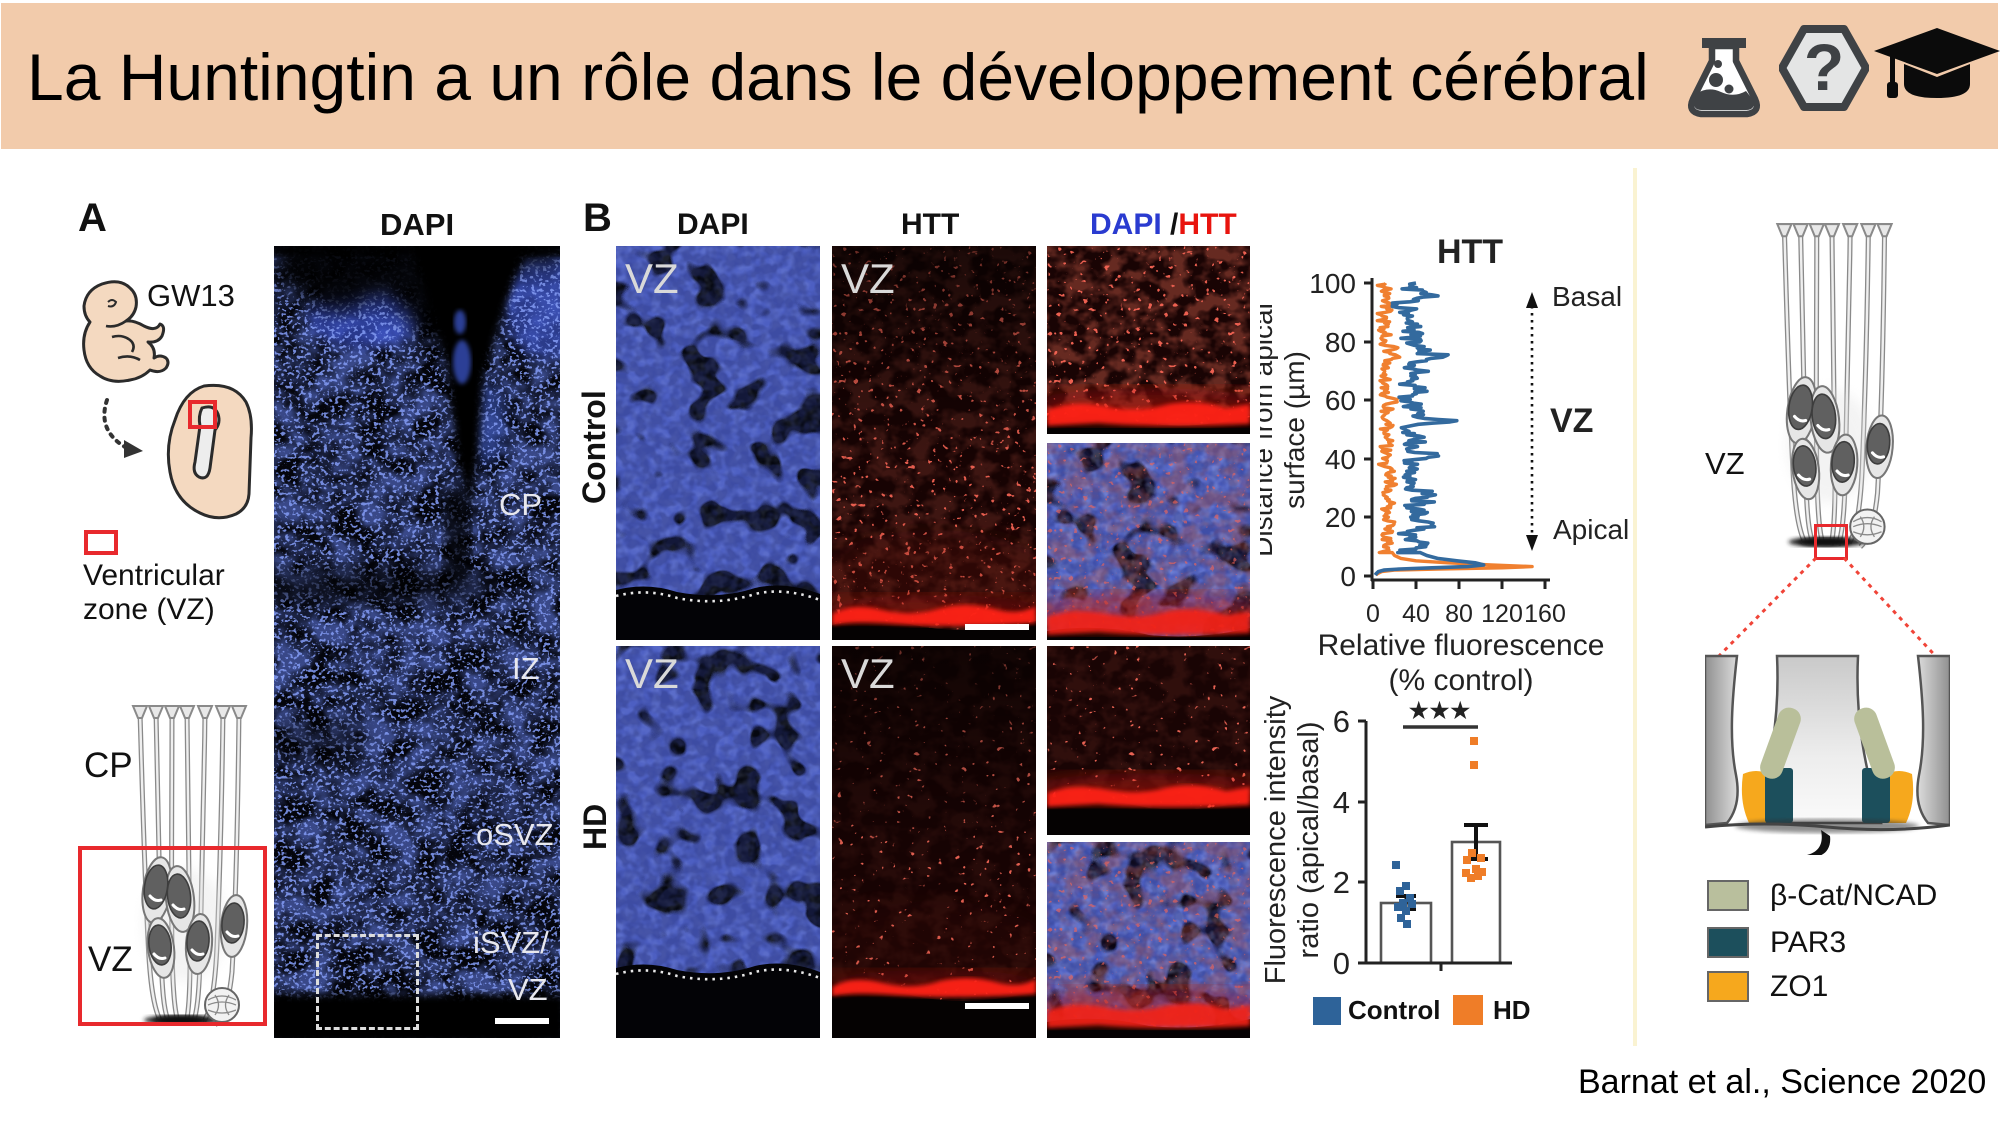  Describe the element at coordinates (1394, 1010) in the screenshot. I see `svg-text: Control` at that location.